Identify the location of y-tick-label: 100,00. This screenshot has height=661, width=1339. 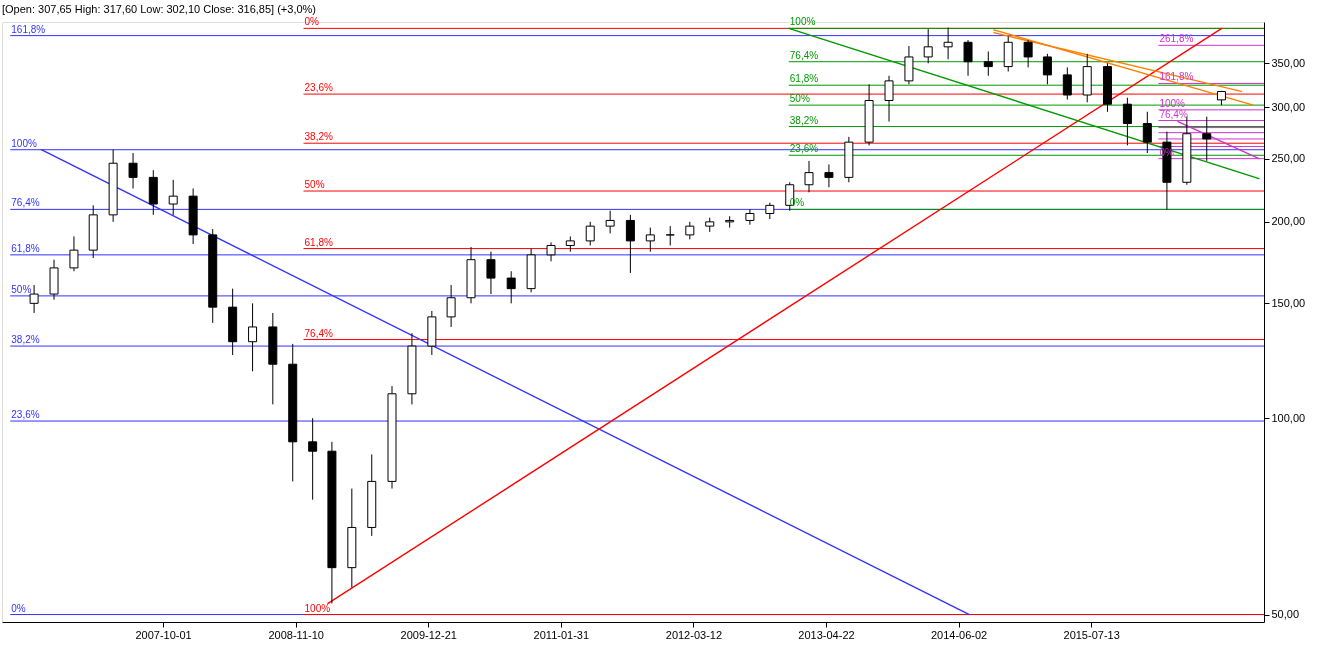
(1288, 417).